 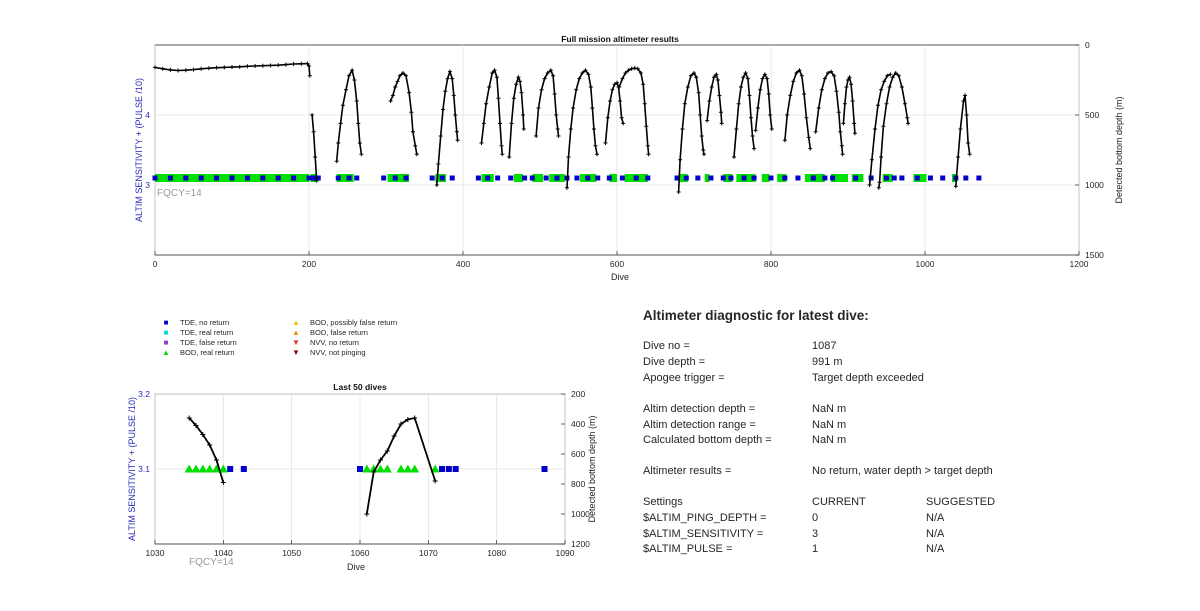 I want to click on bottom-depth-line, so click(x=829, y=112).